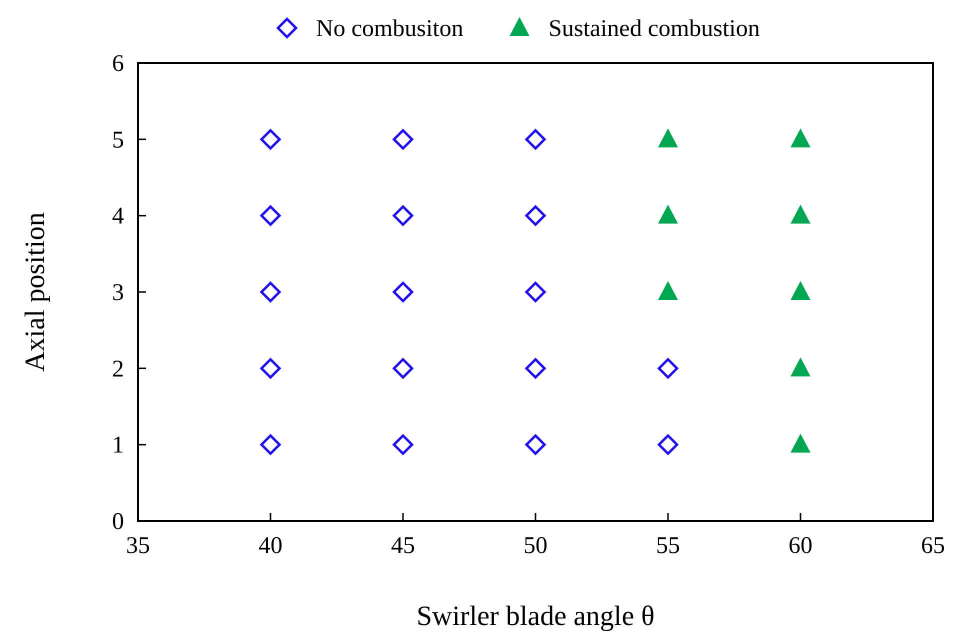  What do you see at coordinates (118, 522) in the screenshot?
I see `y-tick-label: 0` at bounding box center [118, 522].